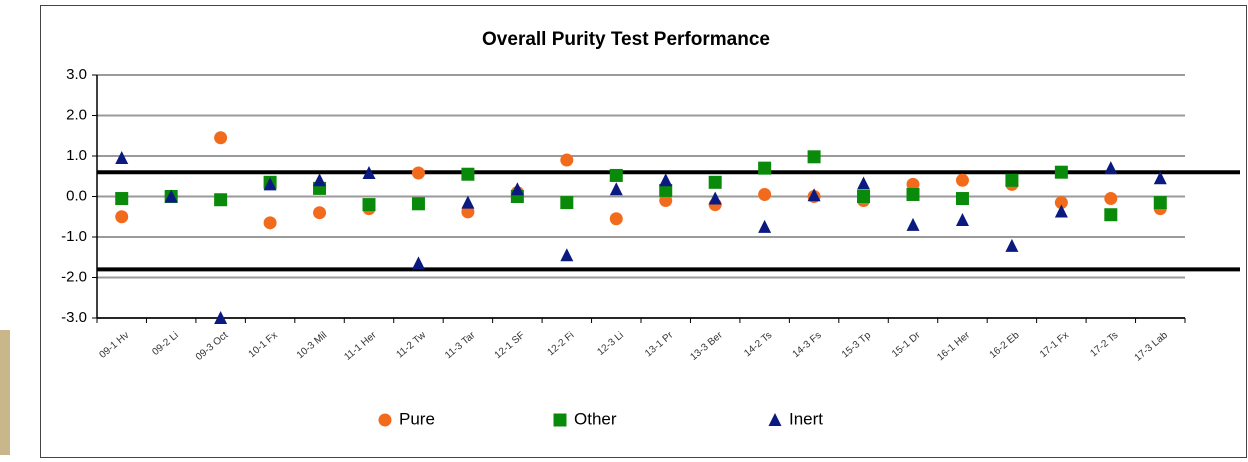 Image resolution: width=1248 pixels, height=462 pixels. What do you see at coordinates (417, 418) in the screenshot?
I see `legend-label: Pure` at bounding box center [417, 418].